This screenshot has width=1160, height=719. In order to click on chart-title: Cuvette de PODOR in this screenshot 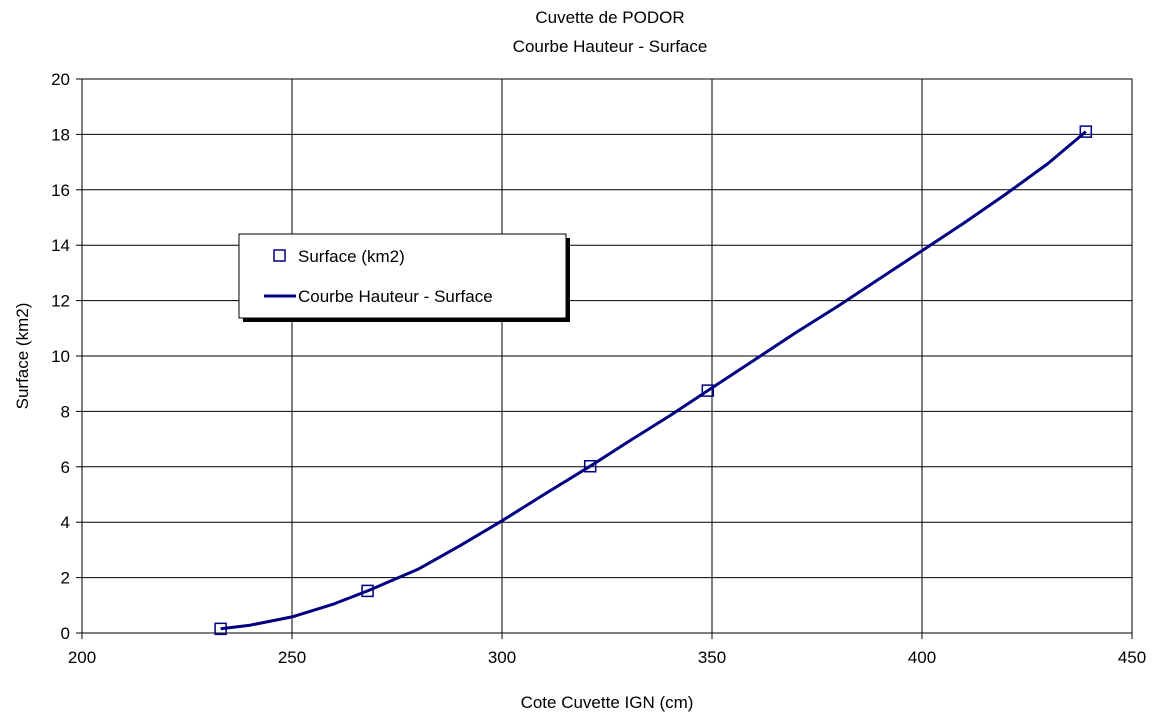, I will do `click(609, 17)`.